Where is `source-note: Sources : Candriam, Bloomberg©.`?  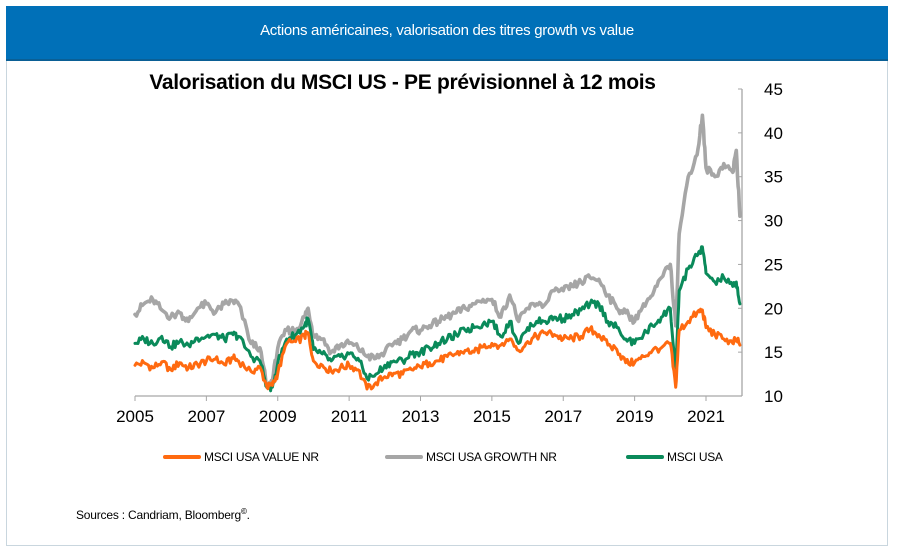 source-note: Sources : Candriam, Bloomberg©. is located at coordinates (163, 514).